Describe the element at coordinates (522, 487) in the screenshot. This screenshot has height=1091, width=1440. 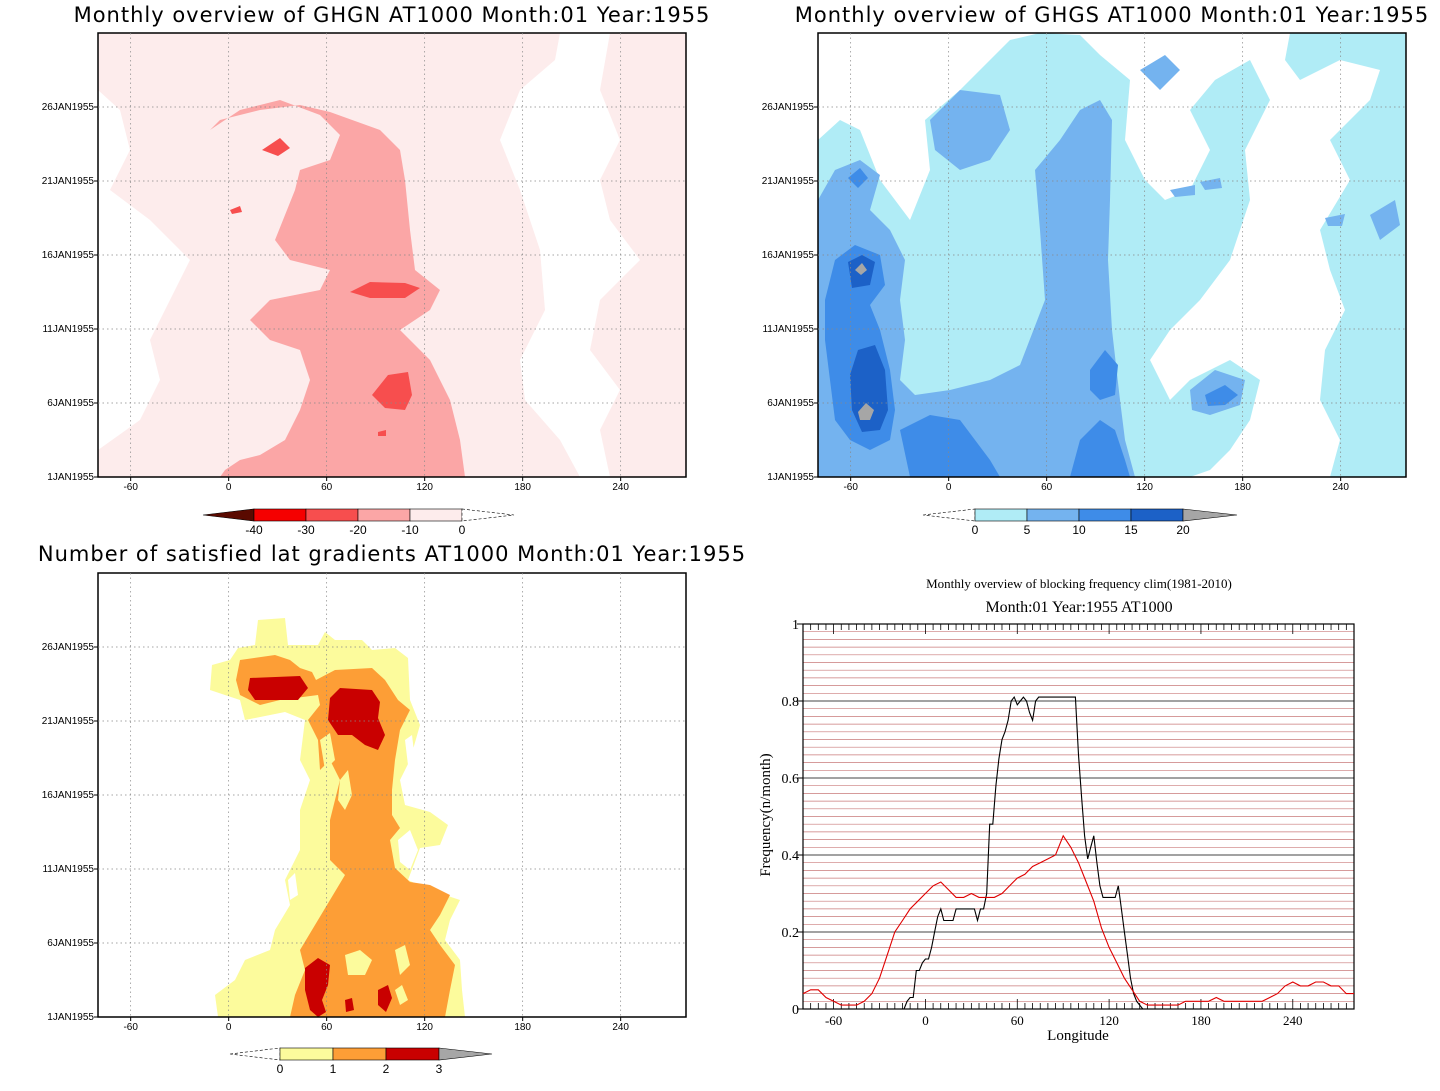
I see `ghgn-xtick-label: 180` at that location.